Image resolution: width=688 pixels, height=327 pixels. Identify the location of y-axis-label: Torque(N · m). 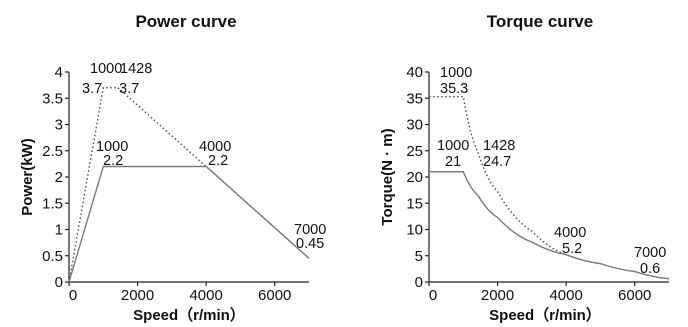
(387, 176).